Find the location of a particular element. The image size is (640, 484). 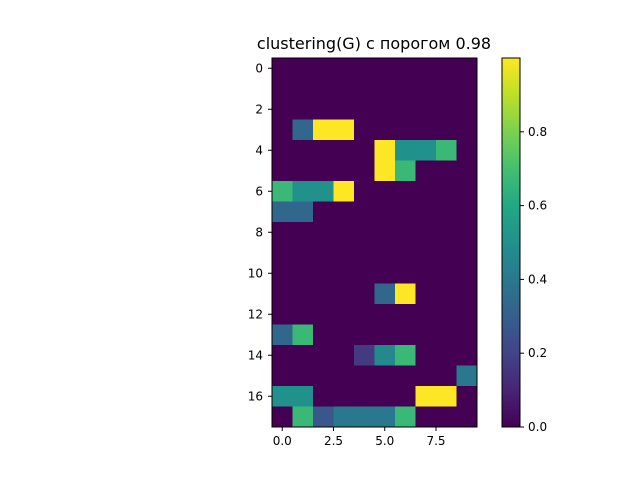

x-tick-label: 0.0 is located at coordinates (282, 441).